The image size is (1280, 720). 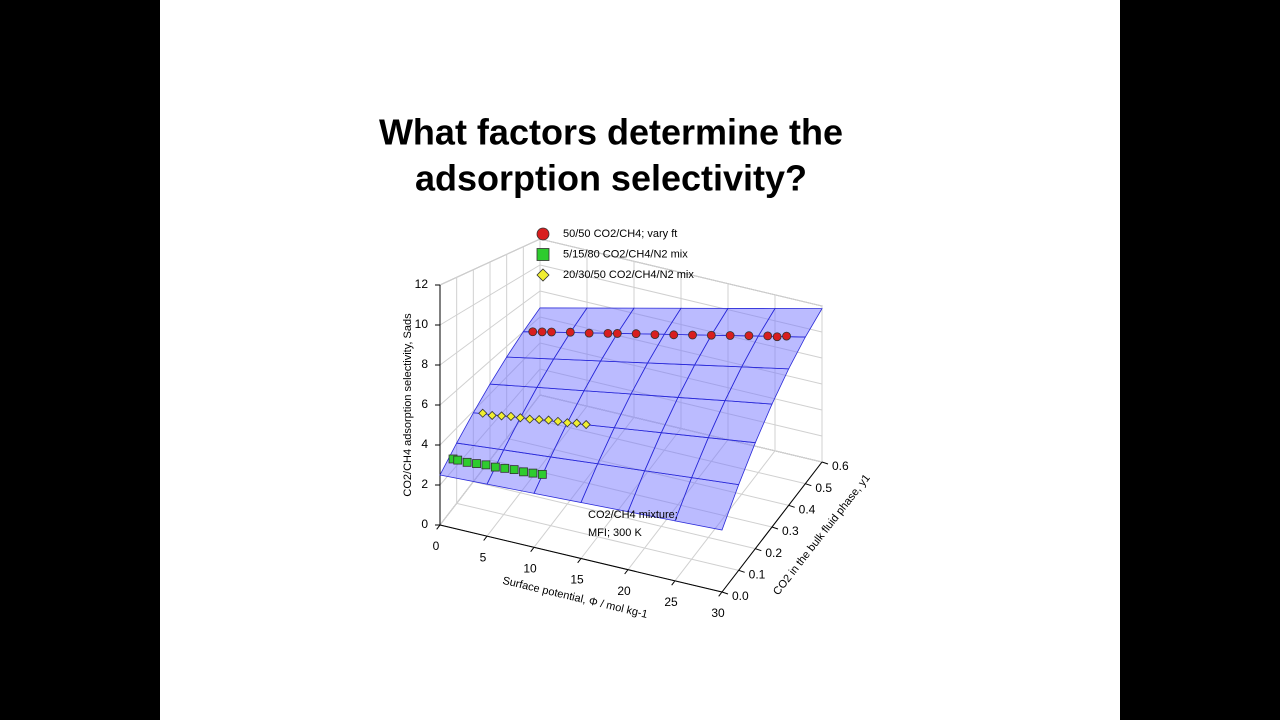 What do you see at coordinates (615, 533) in the screenshot?
I see `annotation: MFI; 300 K` at bounding box center [615, 533].